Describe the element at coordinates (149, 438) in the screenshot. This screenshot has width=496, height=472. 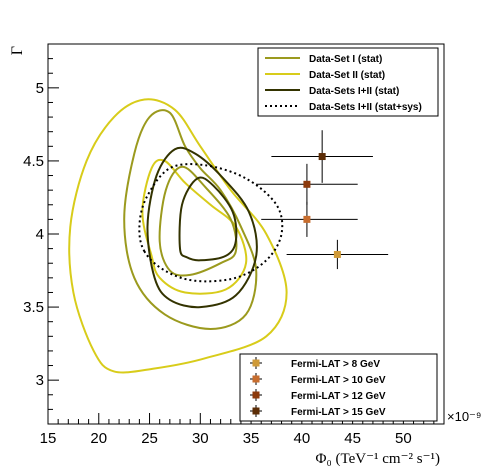
I see `x-tick-label: 25` at that location.